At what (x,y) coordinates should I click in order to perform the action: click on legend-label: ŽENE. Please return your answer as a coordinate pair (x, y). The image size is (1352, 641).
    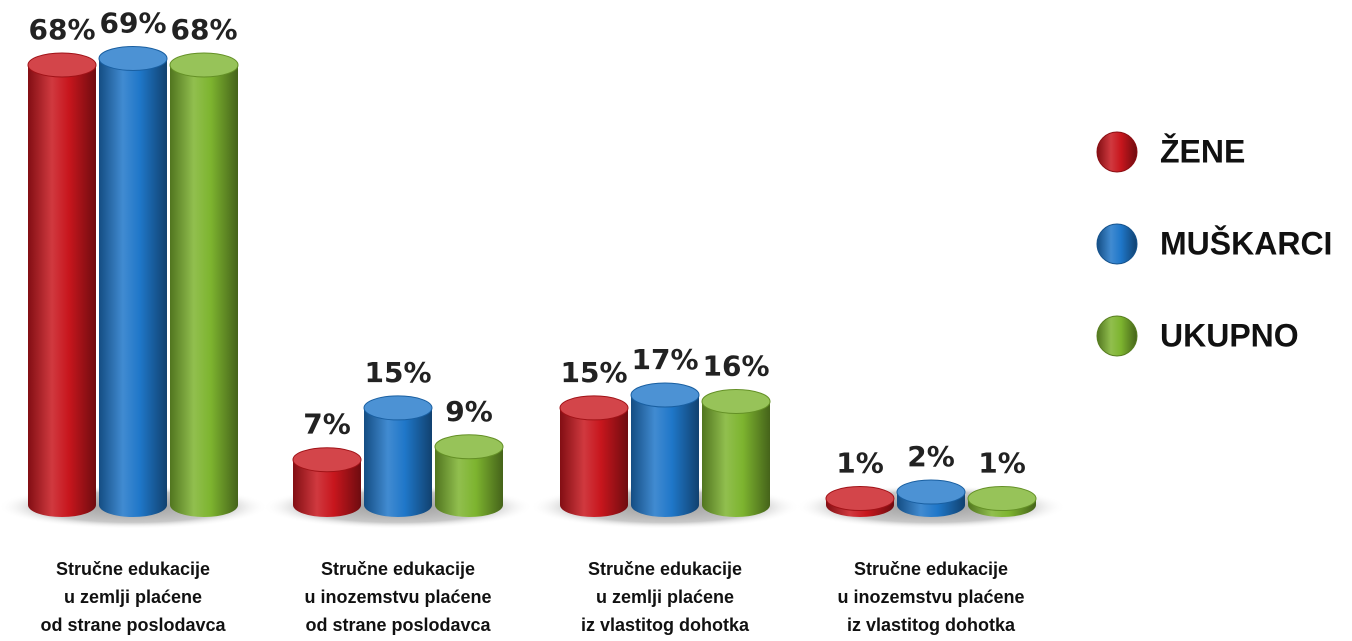
    Looking at the image, I should click on (1202, 151).